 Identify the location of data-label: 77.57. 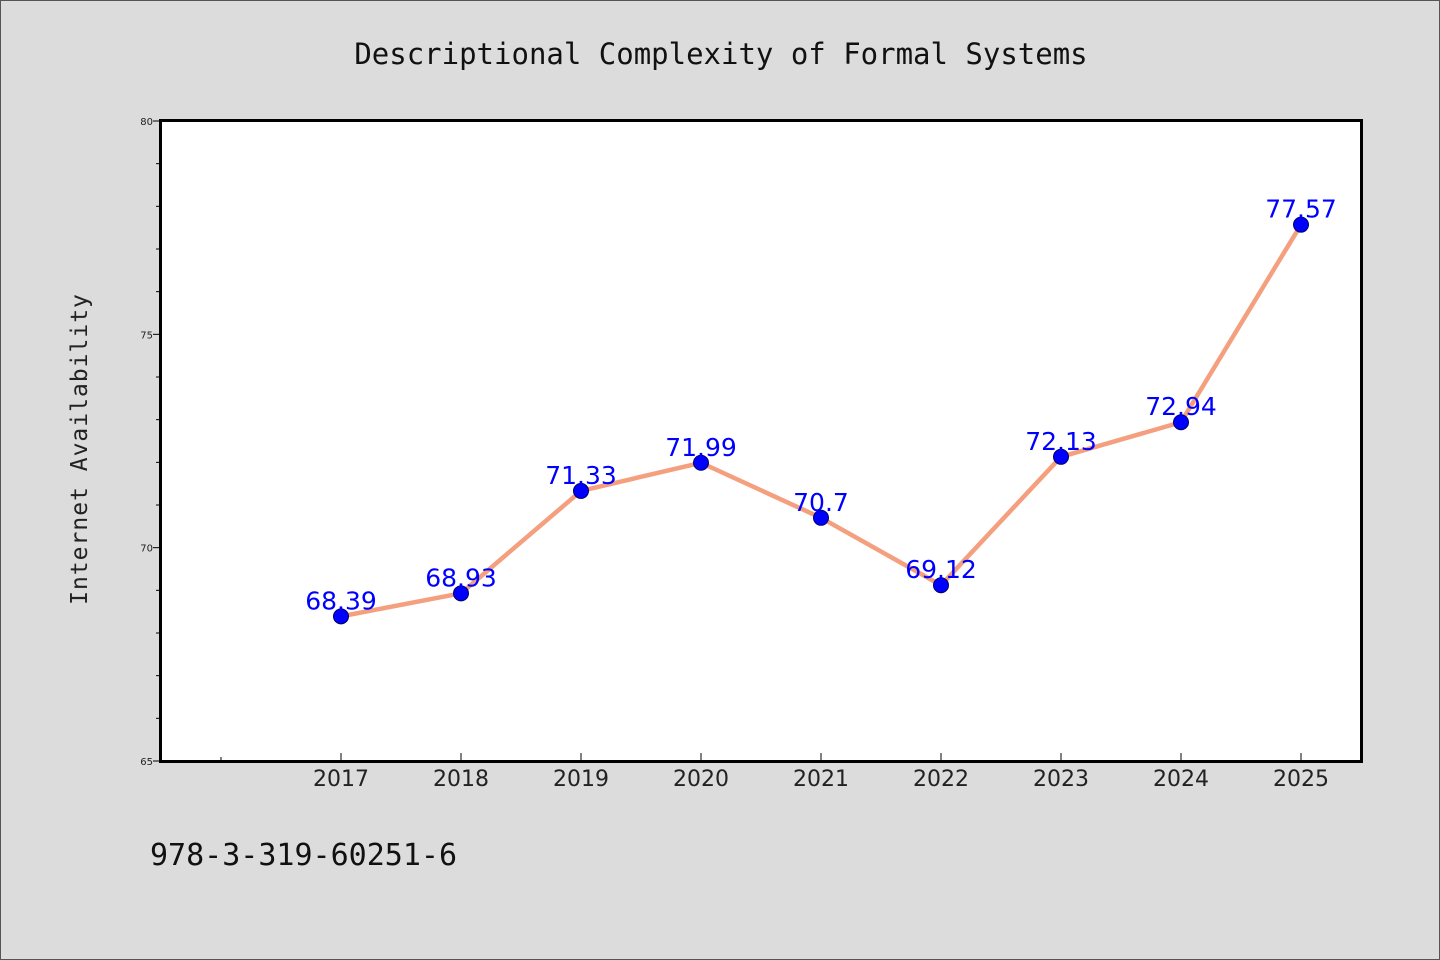
(1301, 209).